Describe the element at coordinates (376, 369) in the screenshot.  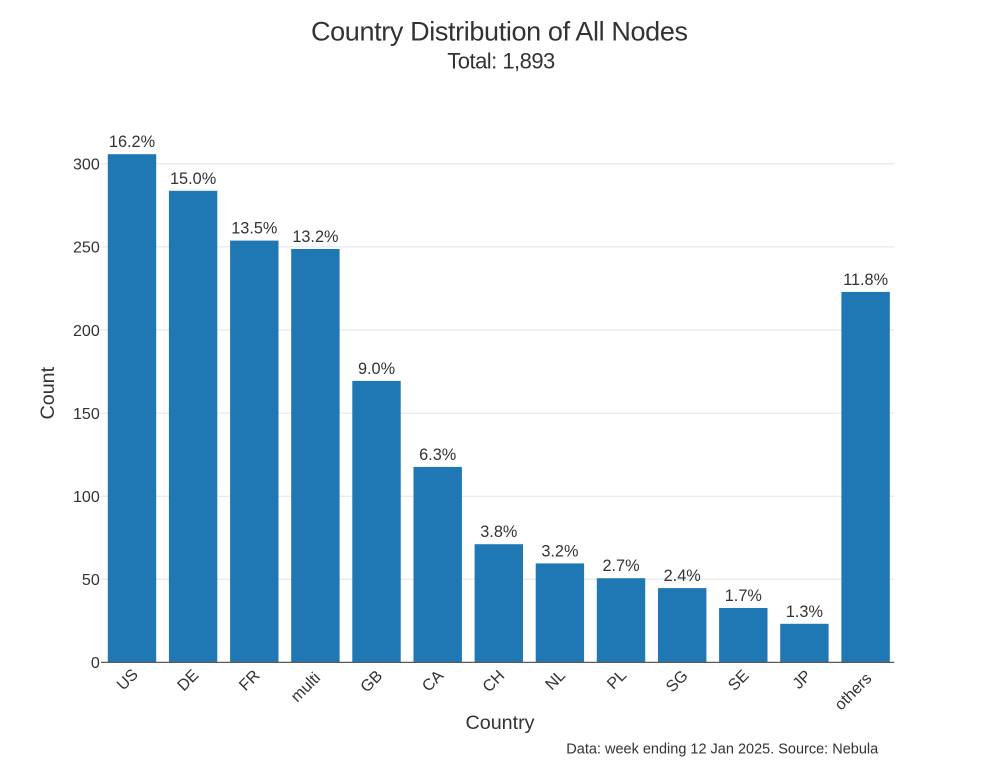
I see `svg-text: 9.0%` at that location.